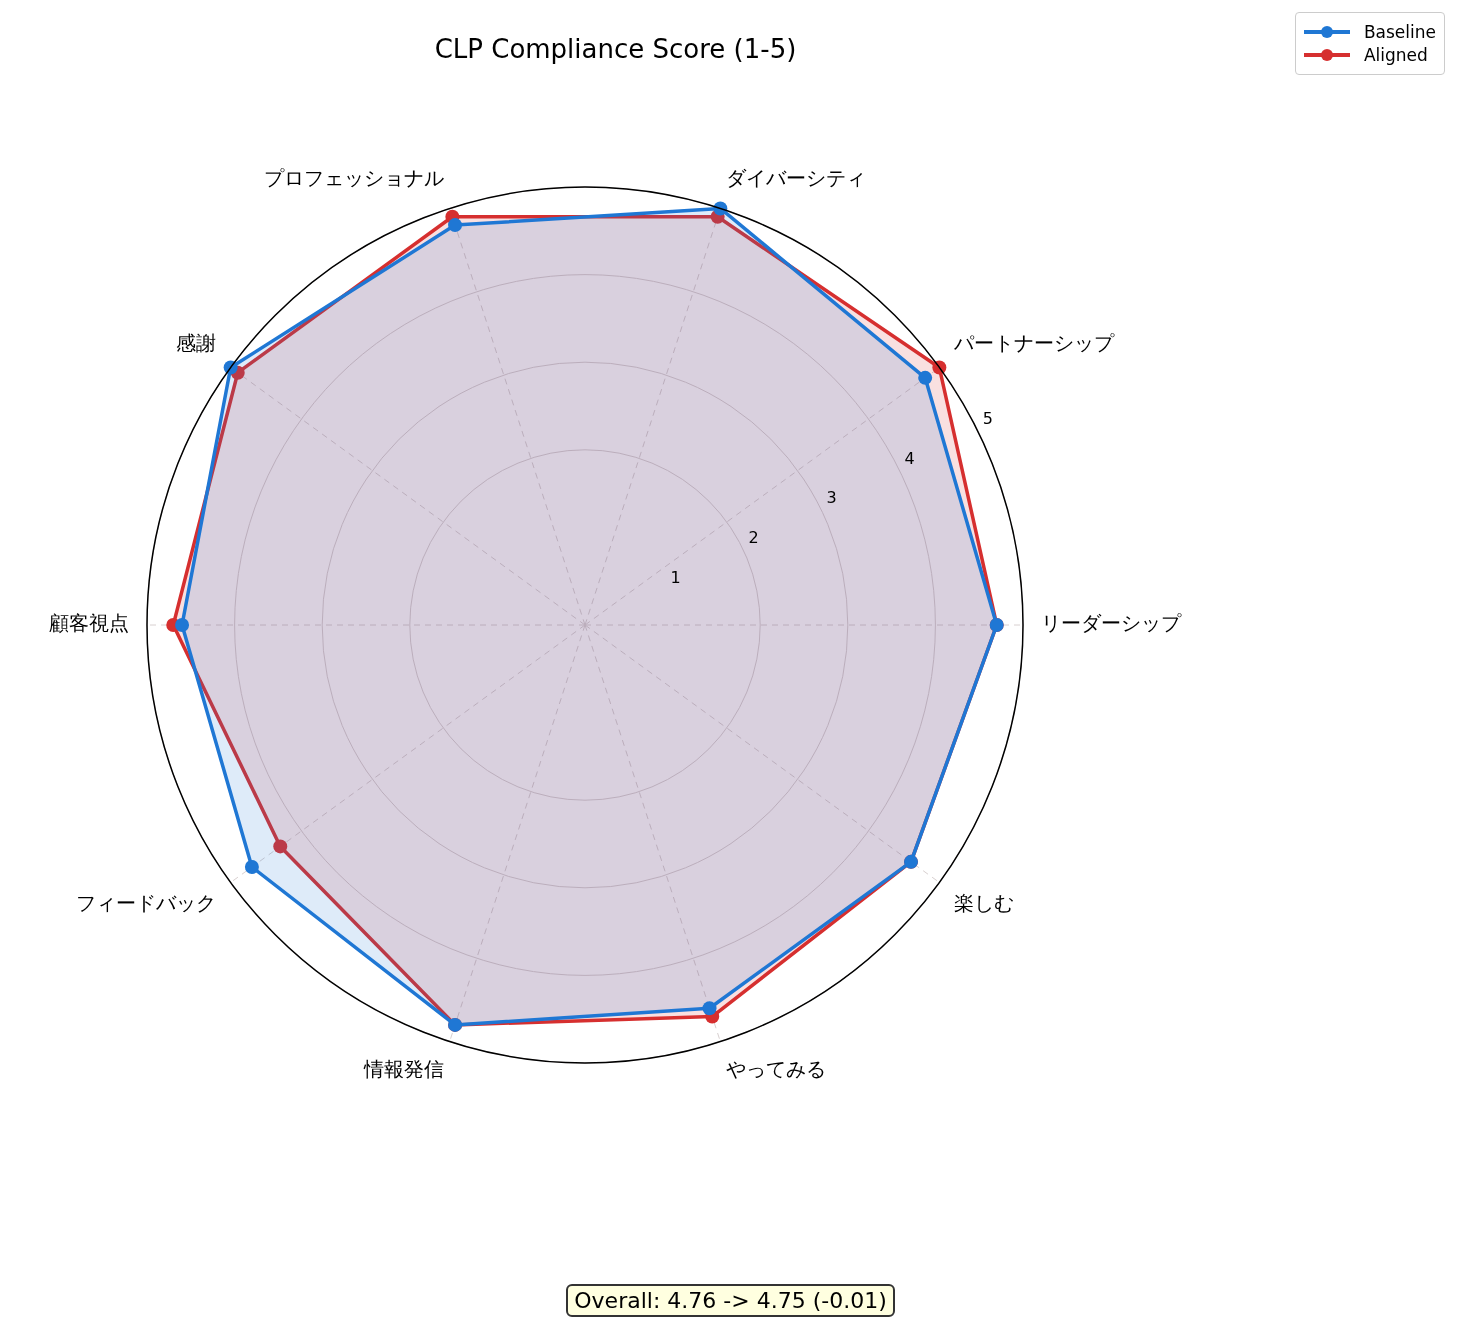  I want to click on text: Overall: 4.76 -> 4.75 (-0.01), so click(730, 1300).